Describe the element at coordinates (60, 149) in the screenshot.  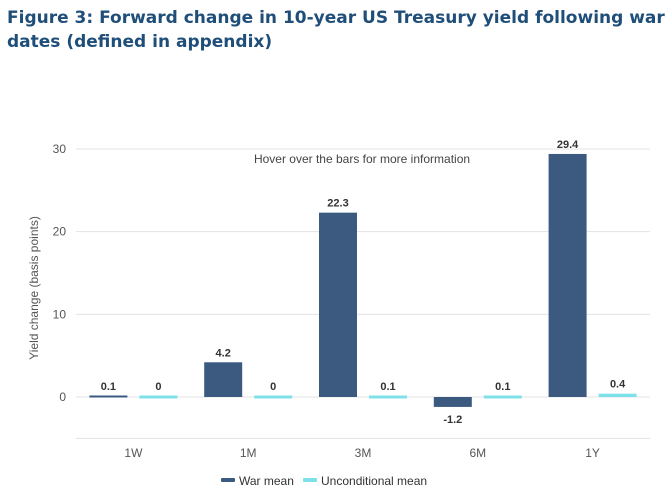
I see `y-tick-label: 30` at that location.